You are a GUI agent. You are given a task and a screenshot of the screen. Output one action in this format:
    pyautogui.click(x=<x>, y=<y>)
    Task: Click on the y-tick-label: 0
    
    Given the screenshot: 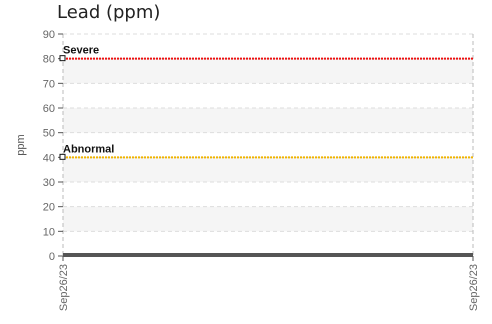 What is the action you would take?
    pyautogui.click(x=52, y=257)
    